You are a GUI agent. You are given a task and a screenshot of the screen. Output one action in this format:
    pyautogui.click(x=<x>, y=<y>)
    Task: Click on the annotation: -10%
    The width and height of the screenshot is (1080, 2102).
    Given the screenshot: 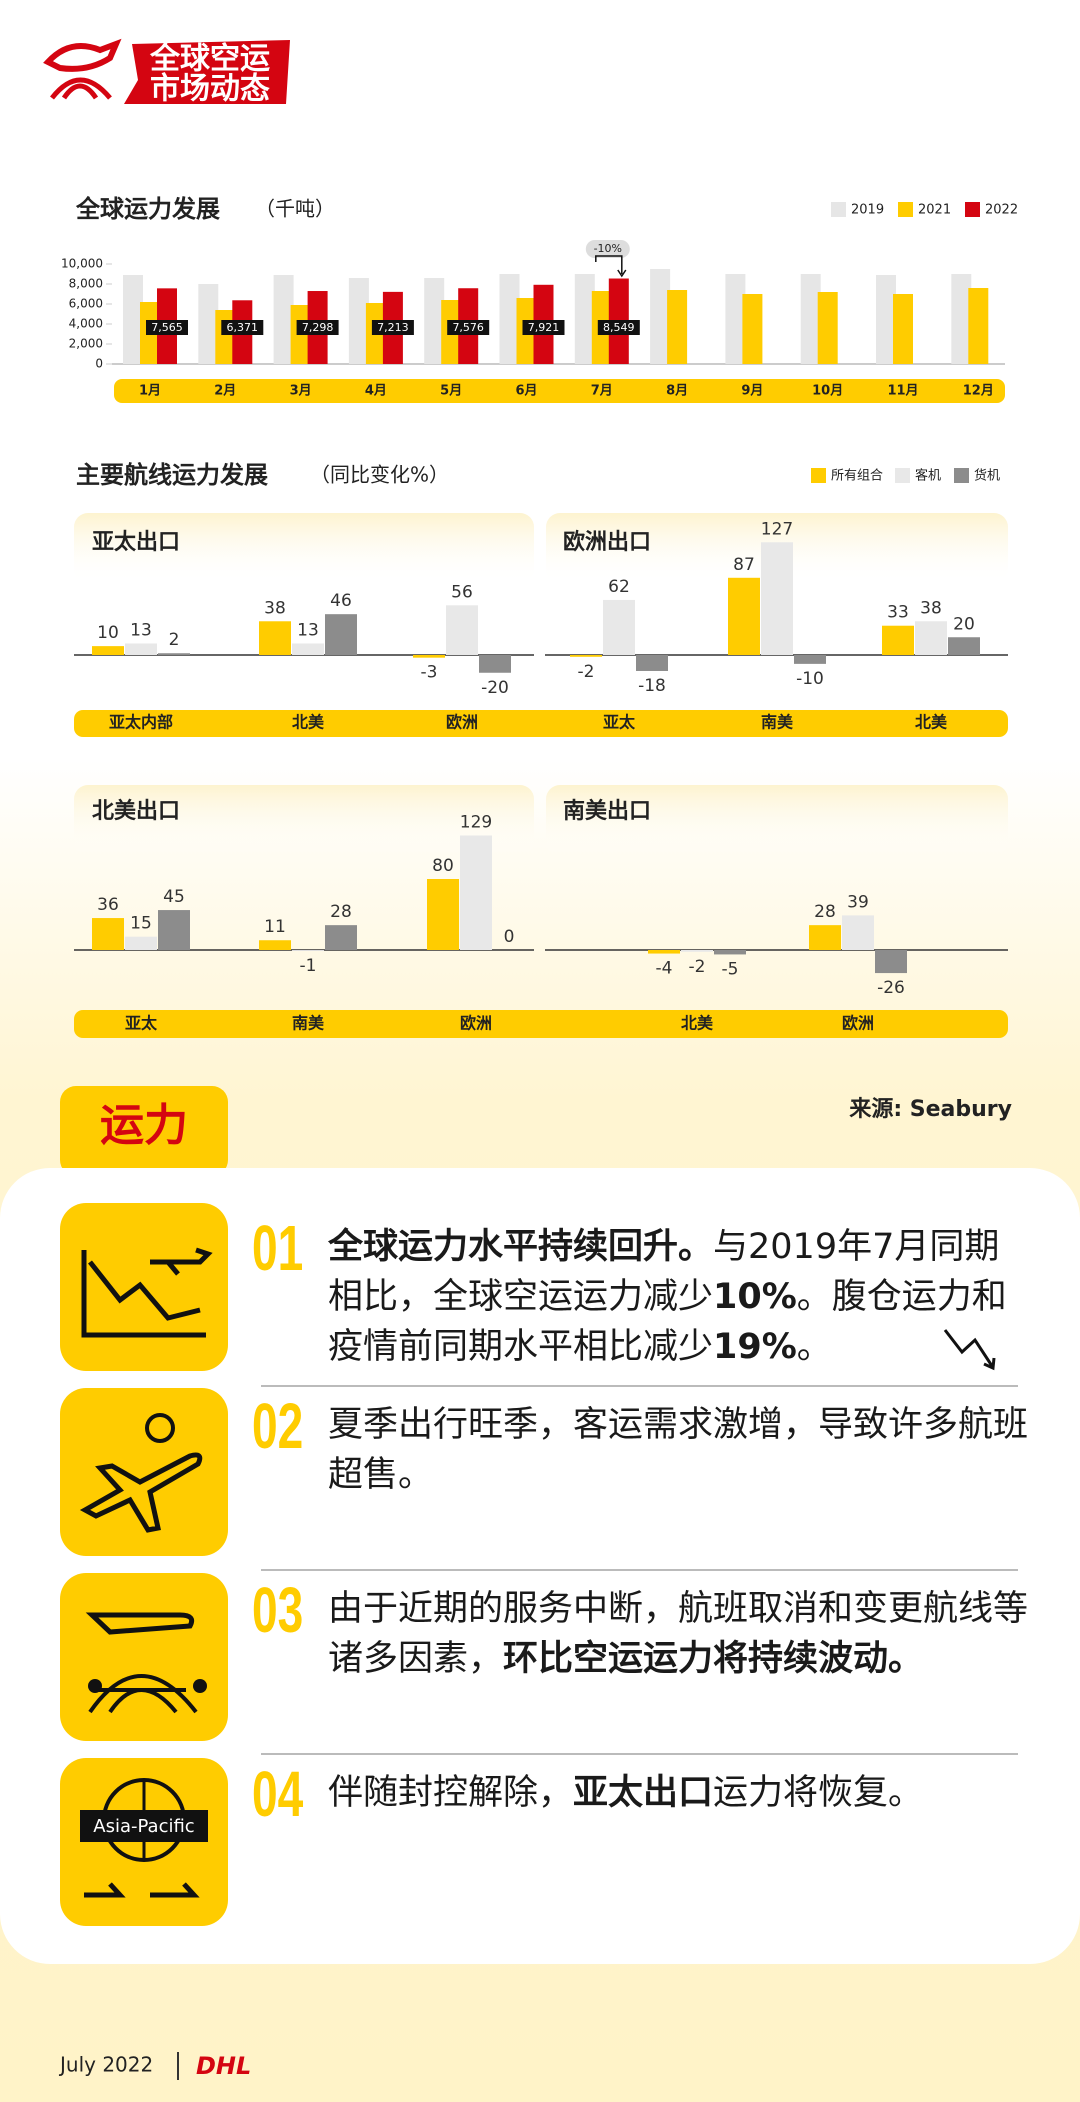 What is the action you would take?
    pyautogui.click(x=608, y=248)
    